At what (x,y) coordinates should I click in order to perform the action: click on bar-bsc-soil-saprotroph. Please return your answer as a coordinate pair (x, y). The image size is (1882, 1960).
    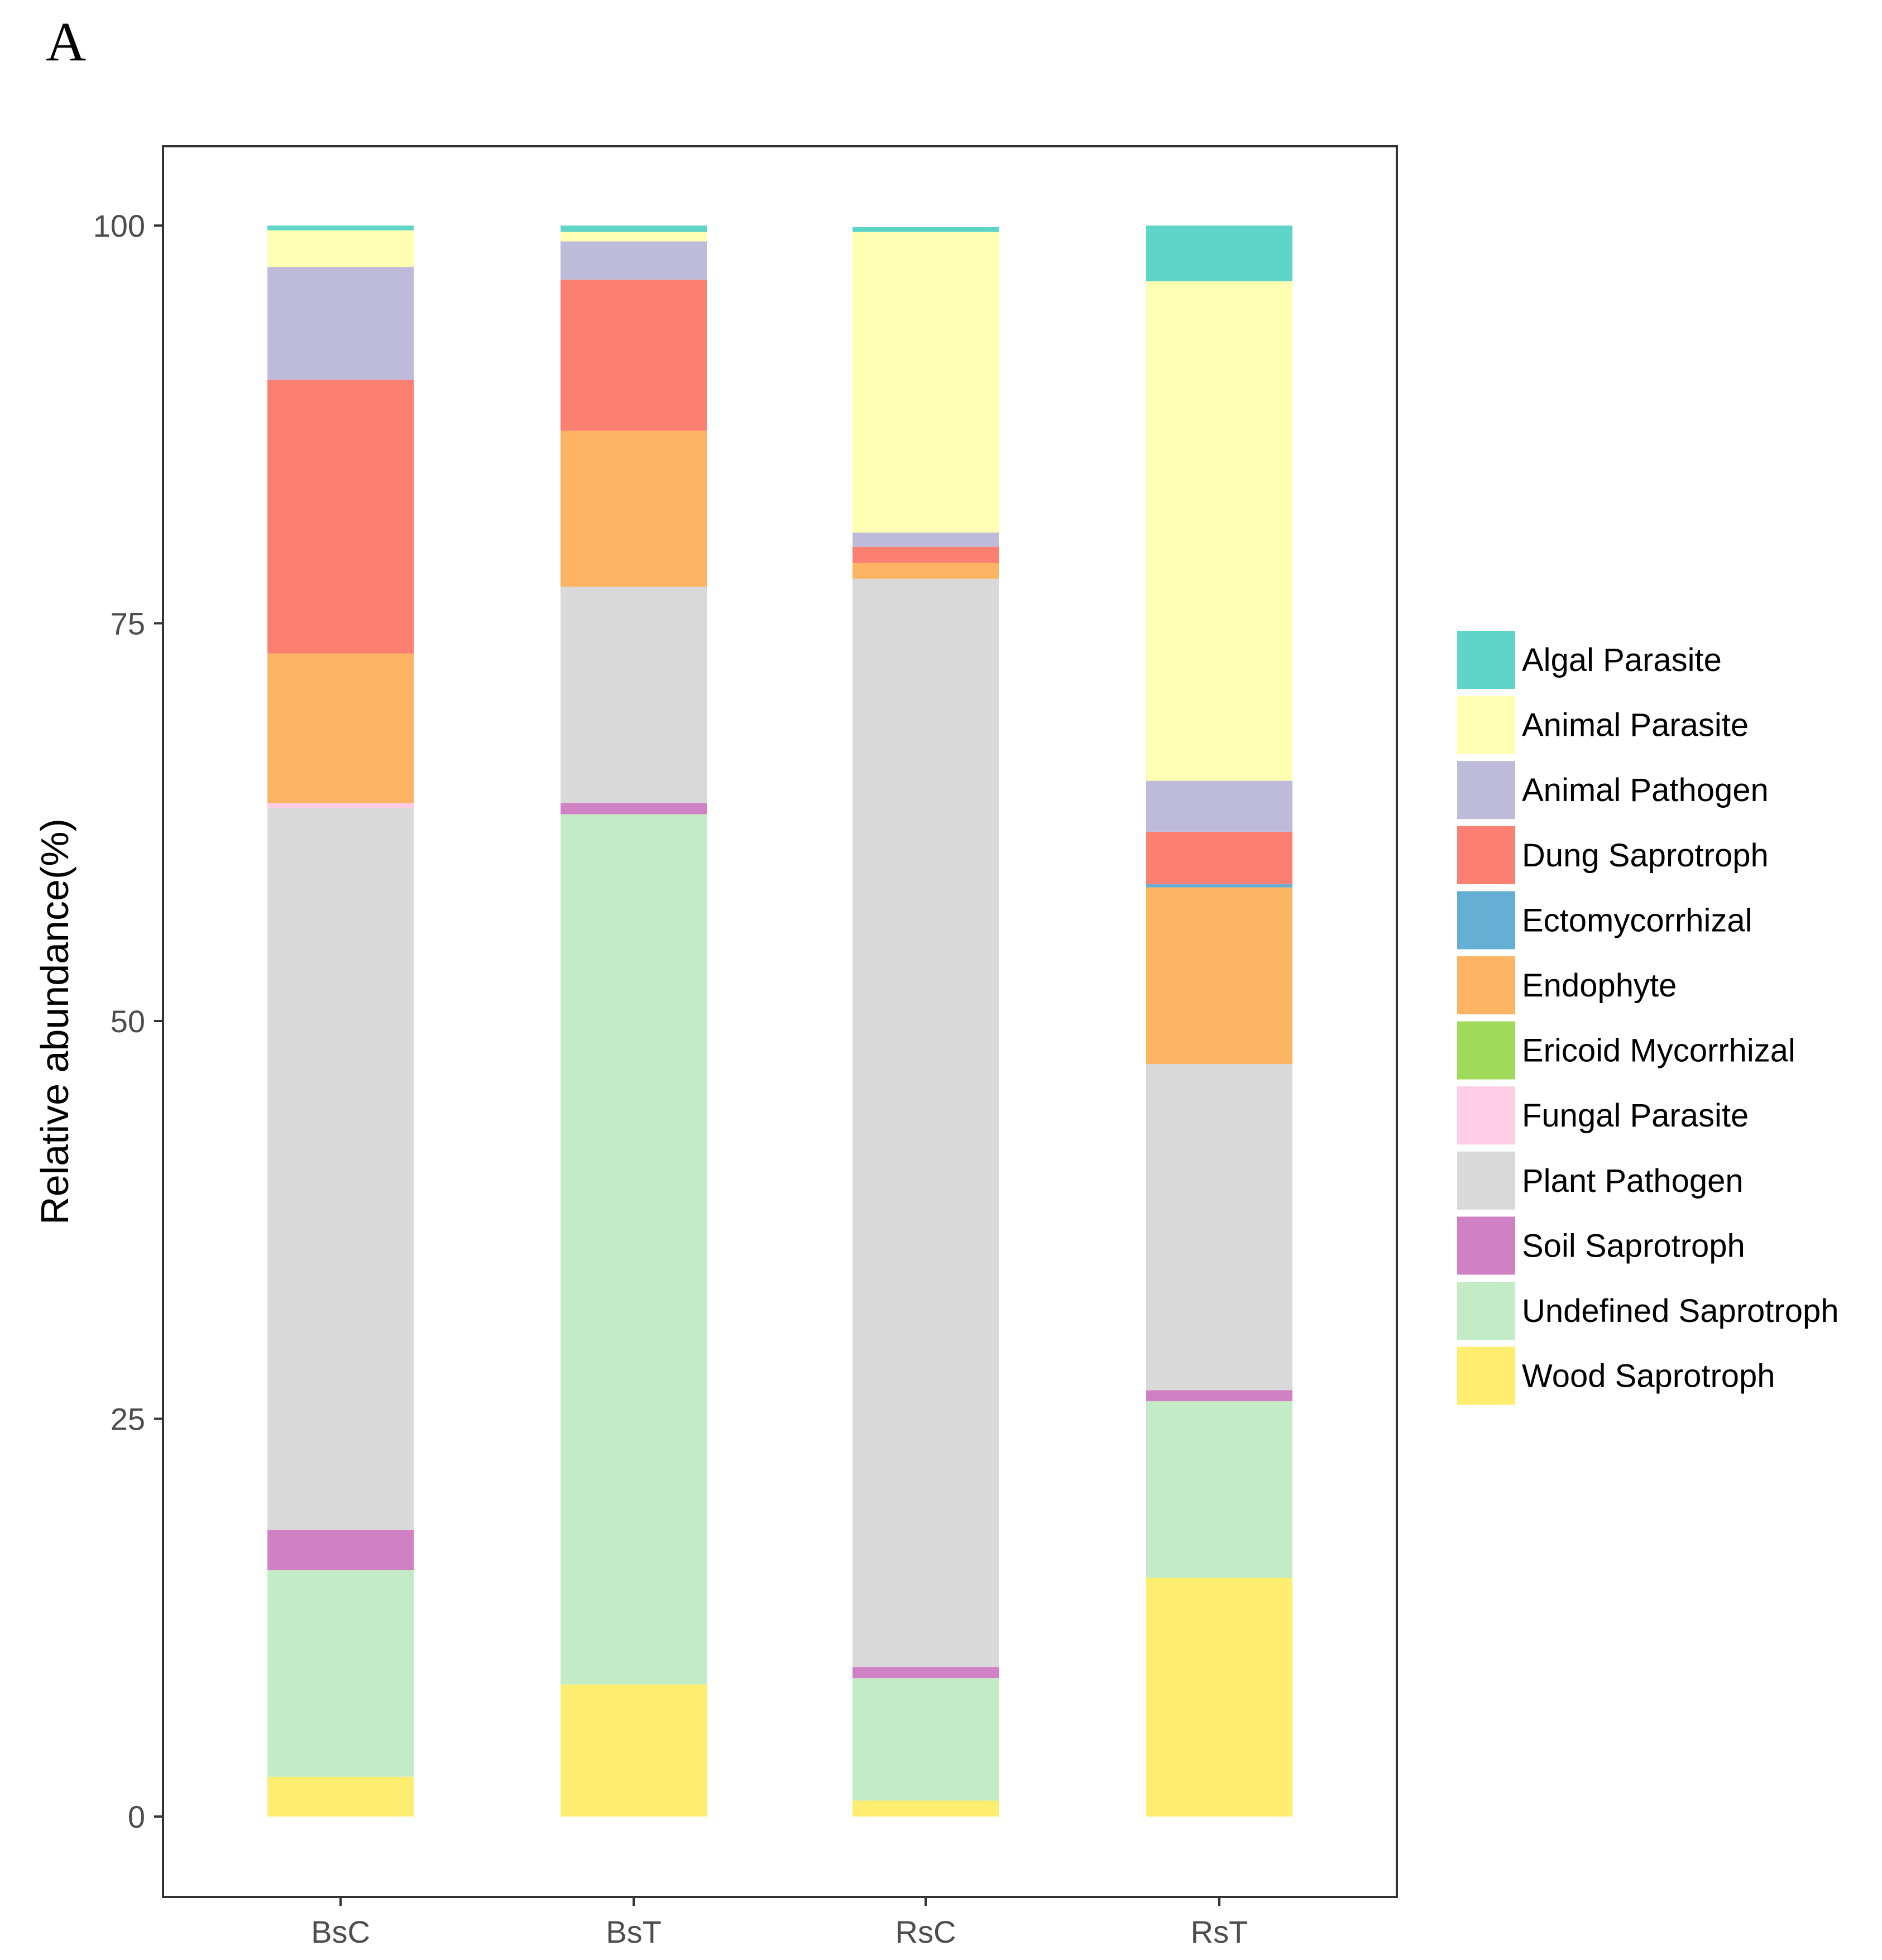
    Looking at the image, I should click on (340, 1550).